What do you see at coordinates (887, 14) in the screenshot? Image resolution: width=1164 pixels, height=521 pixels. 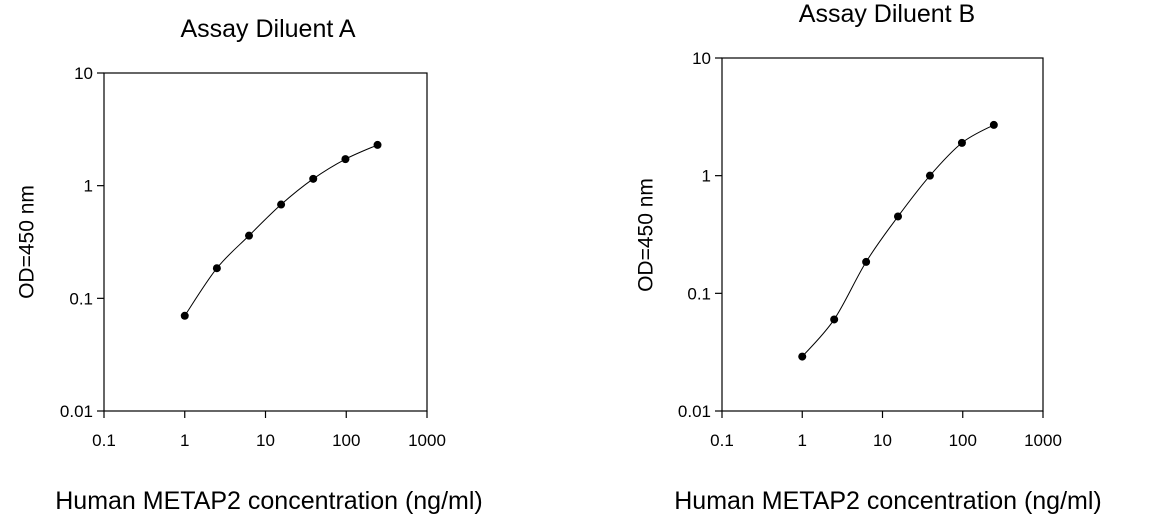 I see `chart-title: Assay Diluent B` at bounding box center [887, 14].